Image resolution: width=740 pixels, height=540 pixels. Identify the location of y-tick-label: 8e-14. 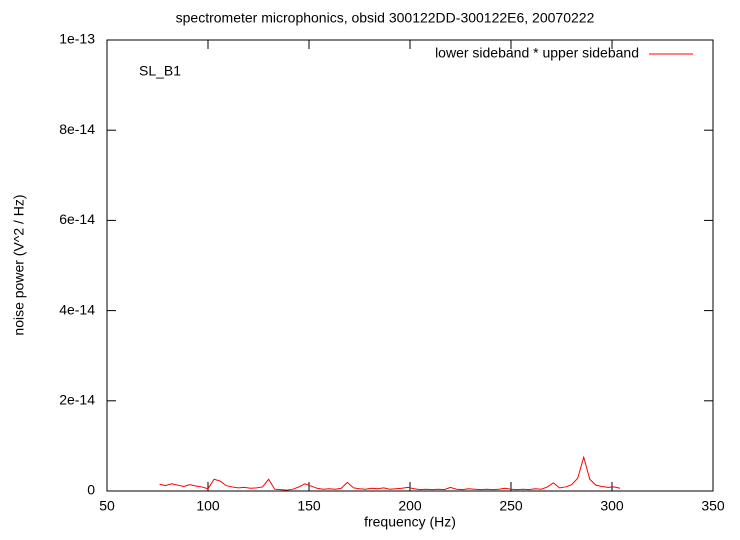
(77, 129).